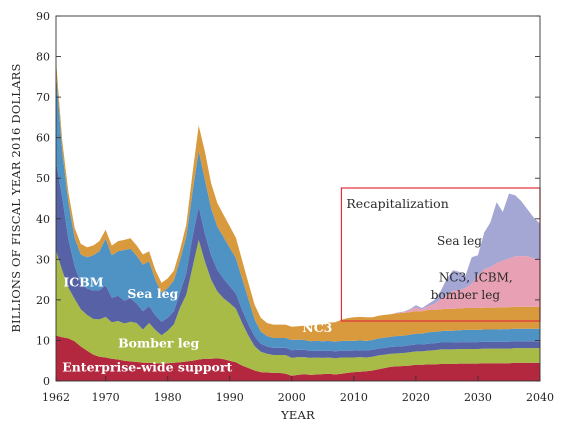  Describe the element at coordinates (43, 219) in the screenshot. I see `y-tick-label: 40` at that location.